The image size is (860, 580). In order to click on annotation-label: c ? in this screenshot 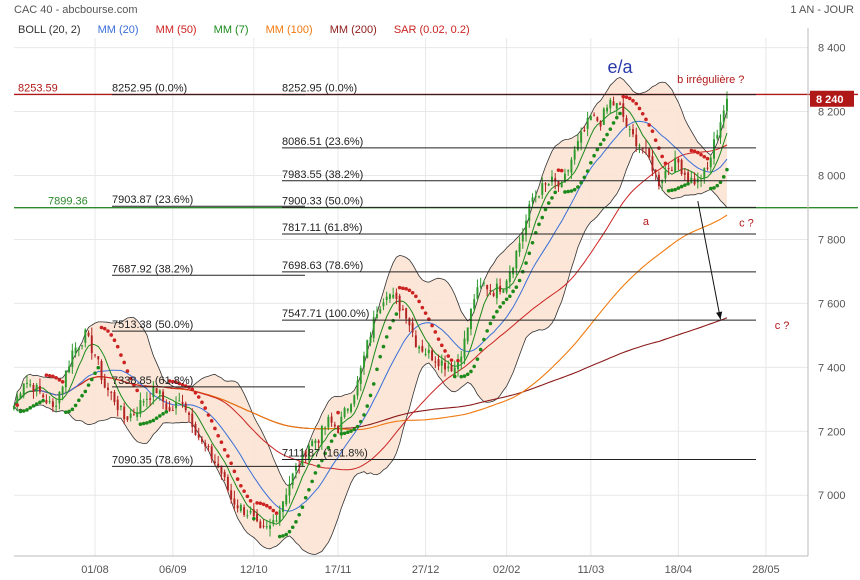, I will do `click(782, 326)`.